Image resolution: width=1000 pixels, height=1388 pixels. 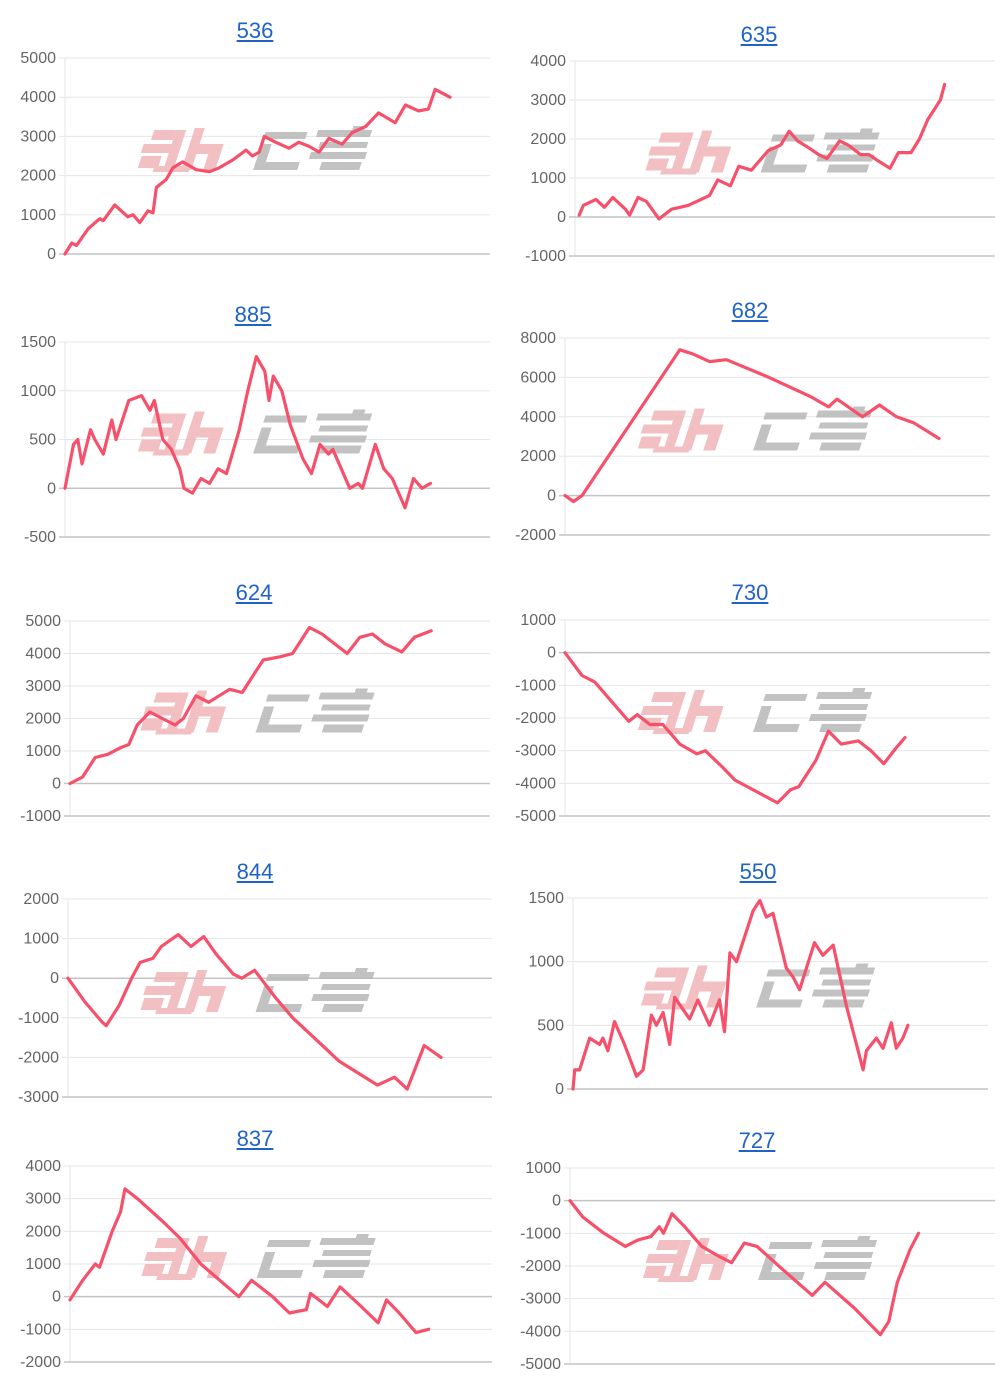 I want to click on chart-title-link: 635, so click(x=759, y=34).